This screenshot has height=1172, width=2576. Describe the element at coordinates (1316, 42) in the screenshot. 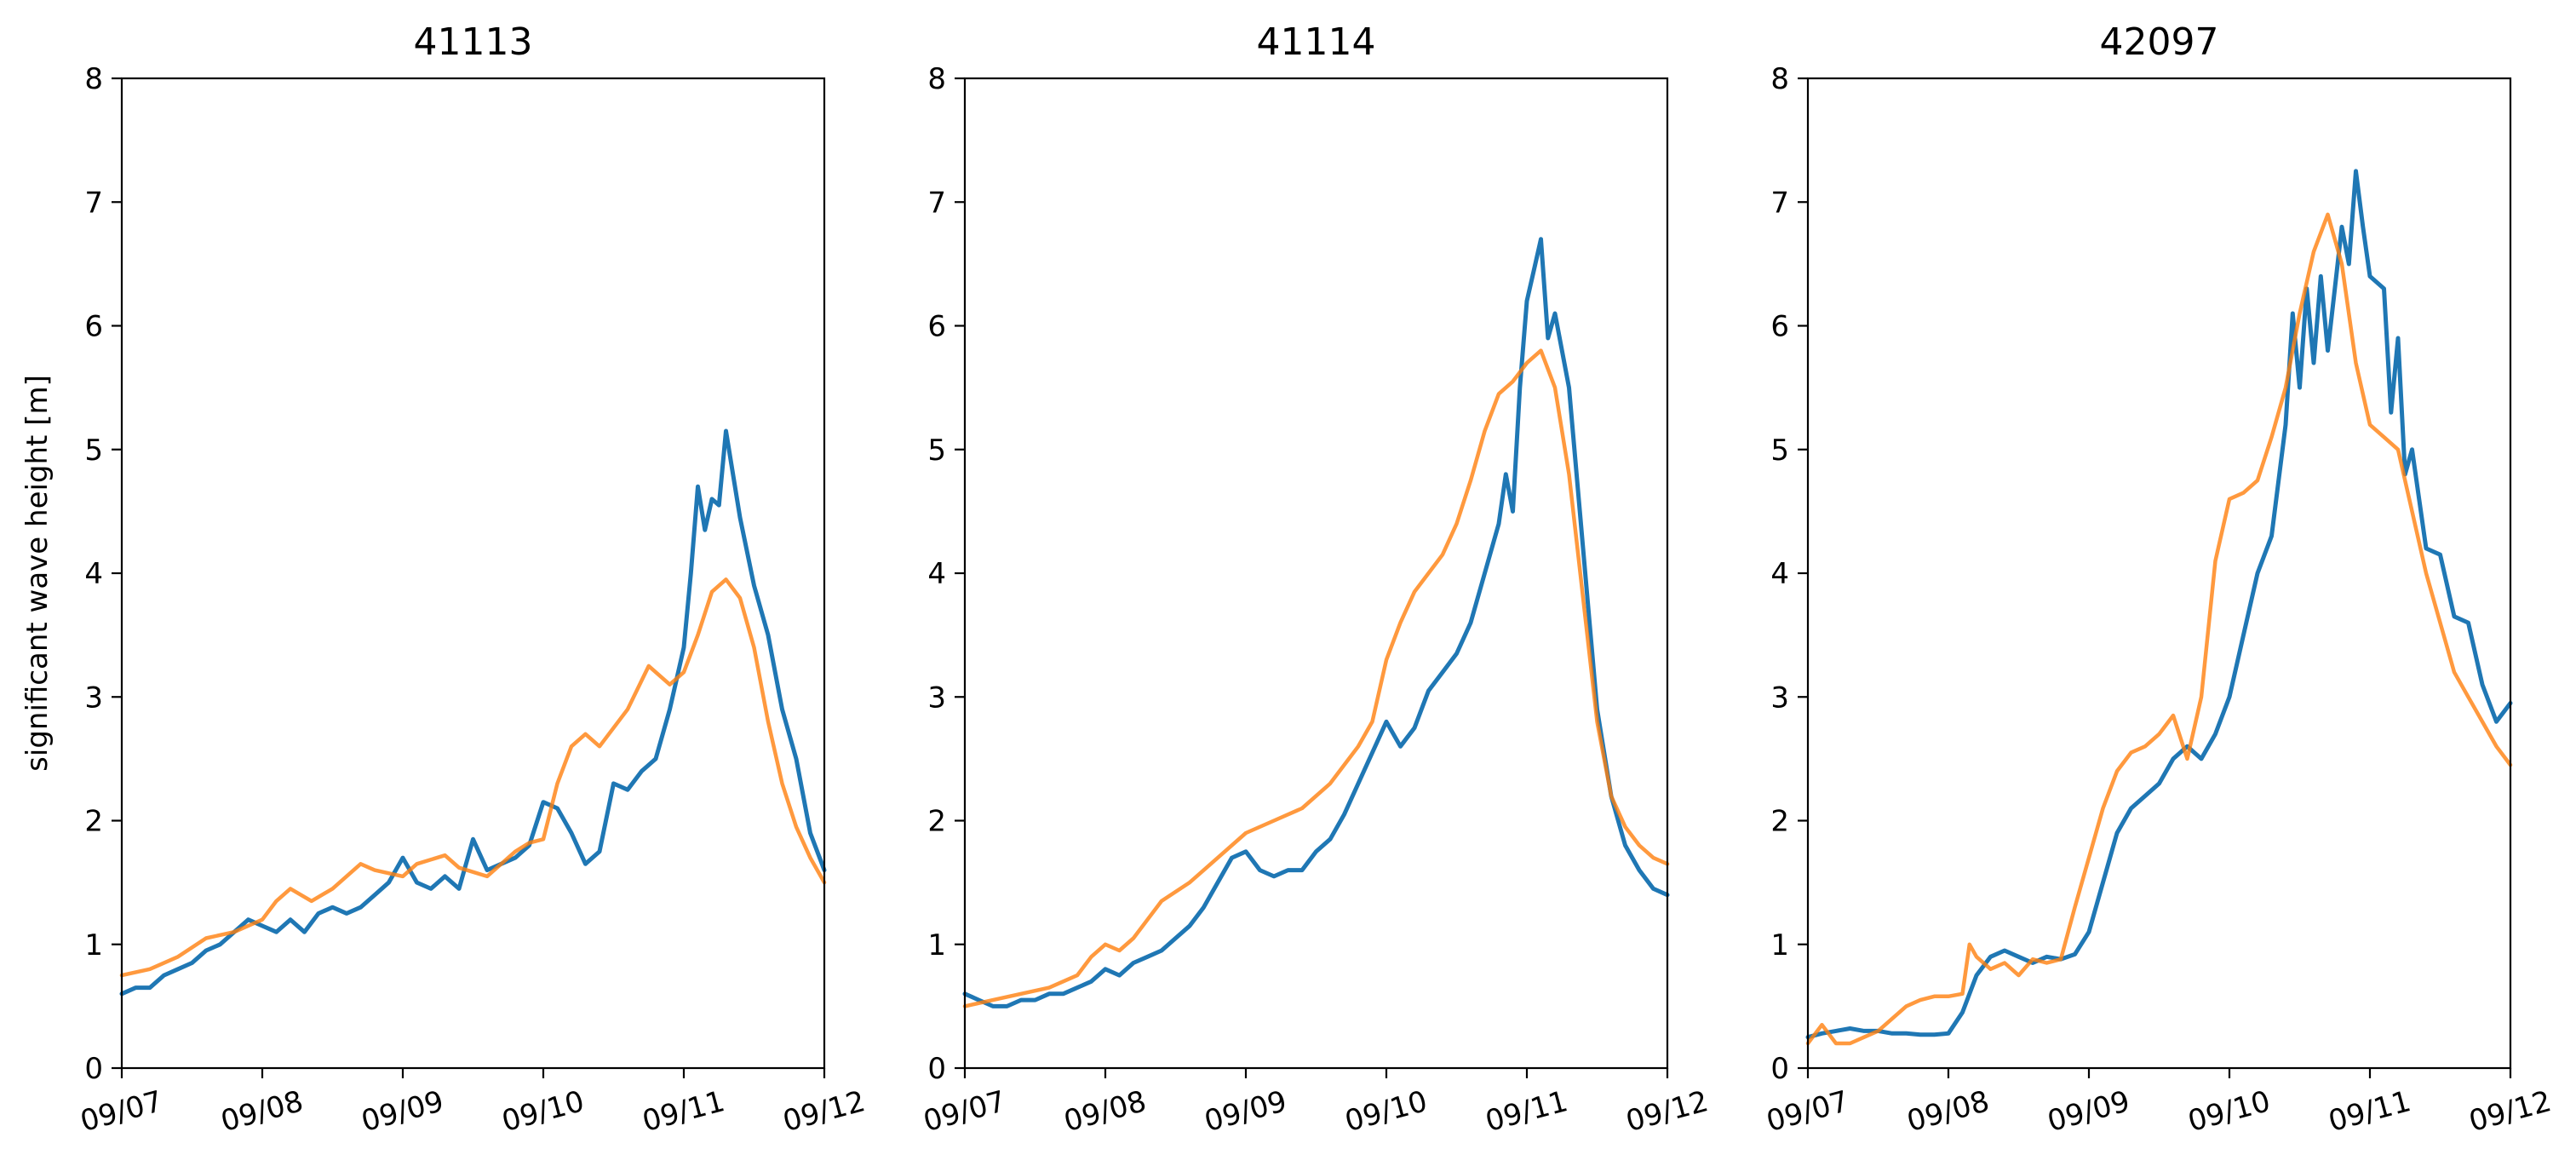

I see `chart-title: 41114` at that location.